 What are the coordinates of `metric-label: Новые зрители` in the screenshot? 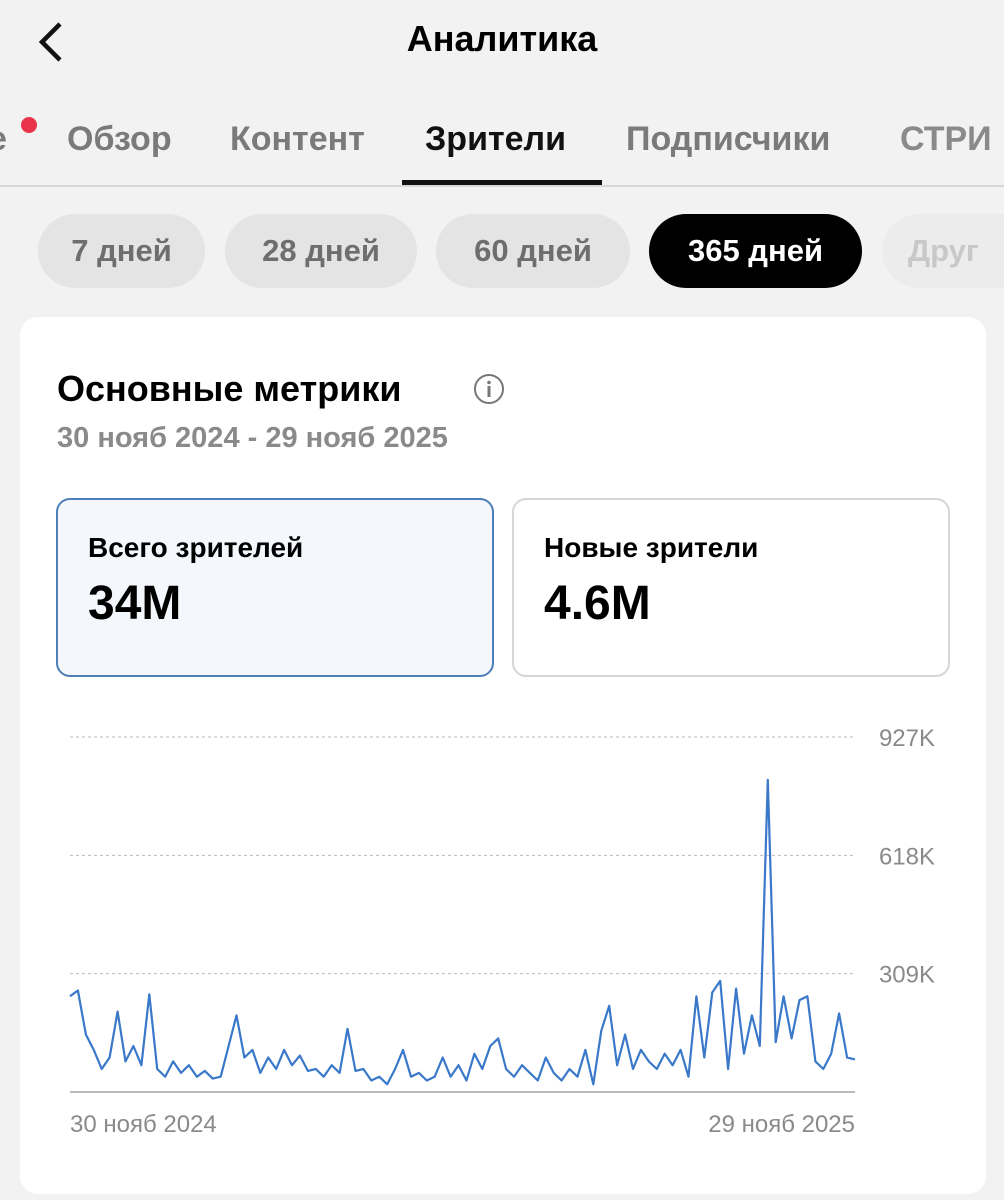 It's located at (651, 547).